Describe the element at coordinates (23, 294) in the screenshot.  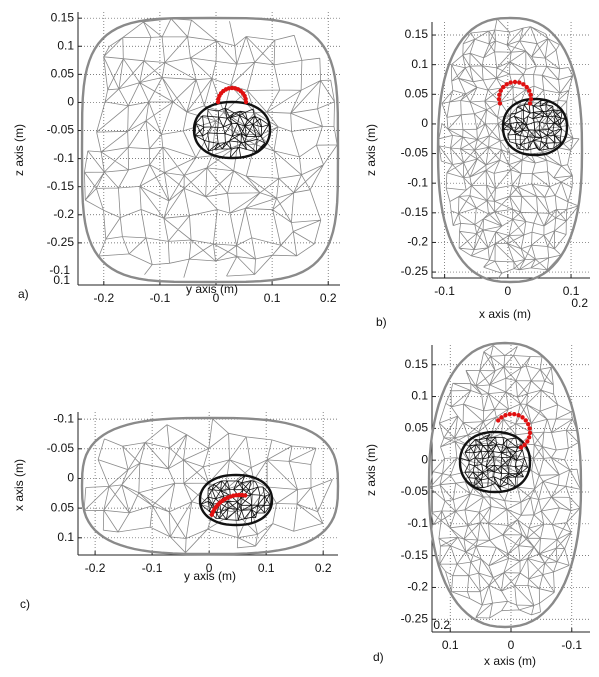
I see `panel-label: a)` at that location.